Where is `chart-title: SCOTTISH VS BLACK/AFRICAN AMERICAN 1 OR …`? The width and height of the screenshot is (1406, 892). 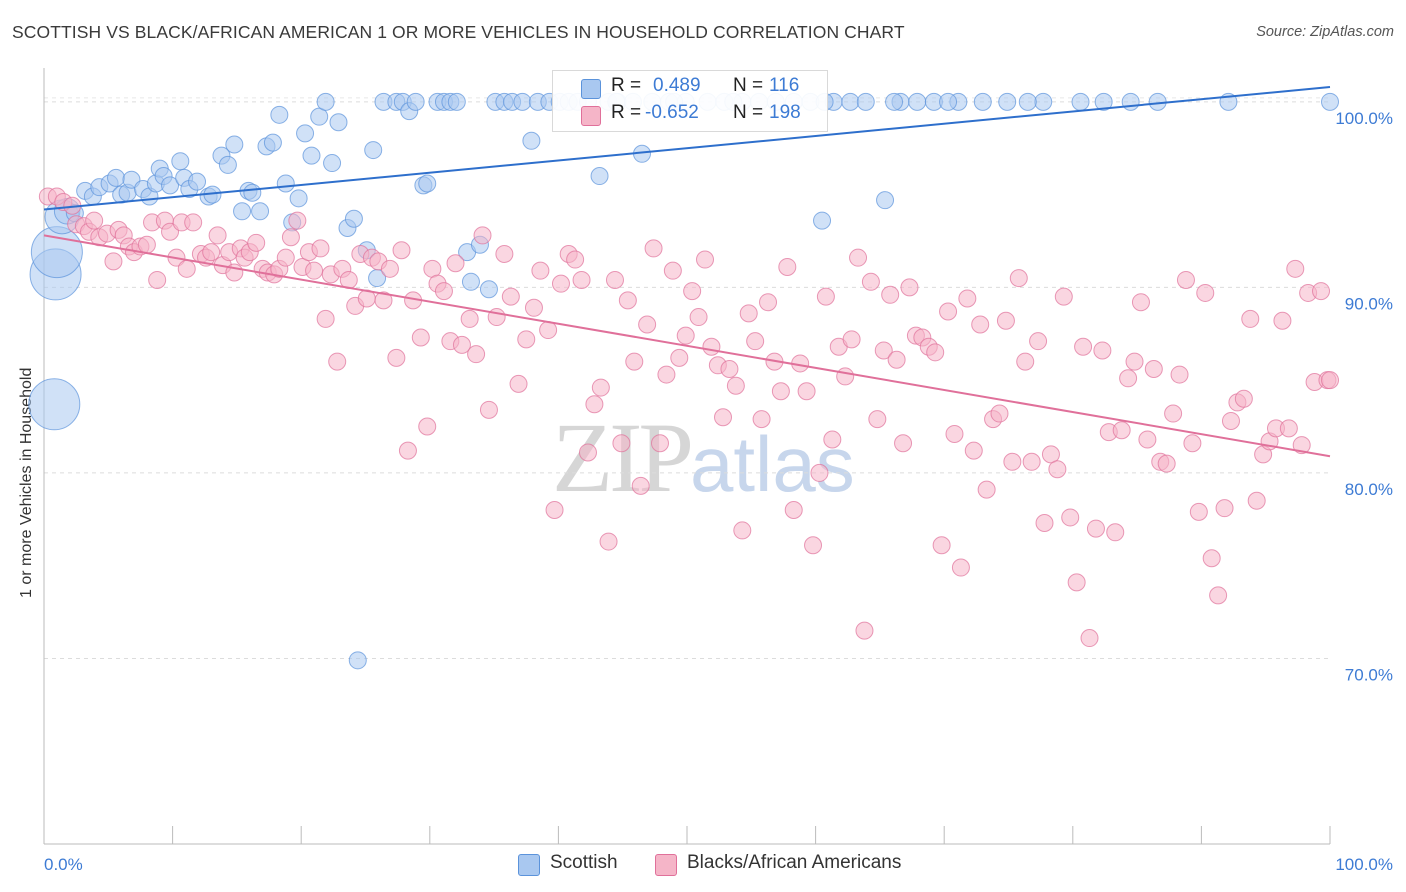 chart-title: SCOTTISH VS BLACK/AFRICAN AMERICAN 1 OR … is located at coordinates (458, 32).